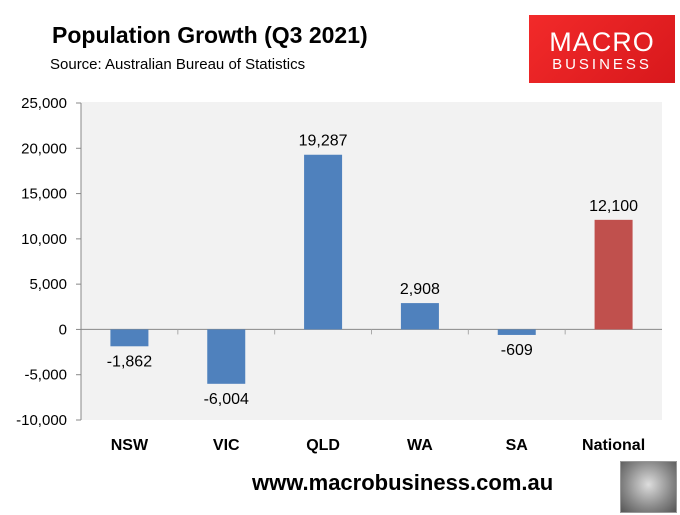 The width and height of the screenshot is (680, 515). I want to click on y-tick-label: 15,000, so click(44, 194).